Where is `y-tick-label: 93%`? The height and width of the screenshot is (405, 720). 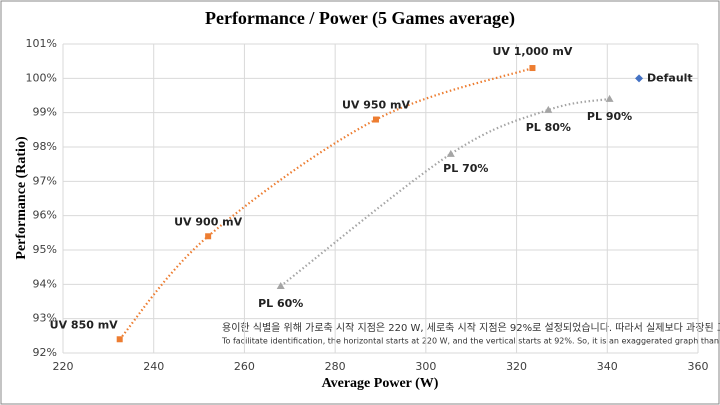
y-tick-label: 93% is located at coordinates (45, 318).